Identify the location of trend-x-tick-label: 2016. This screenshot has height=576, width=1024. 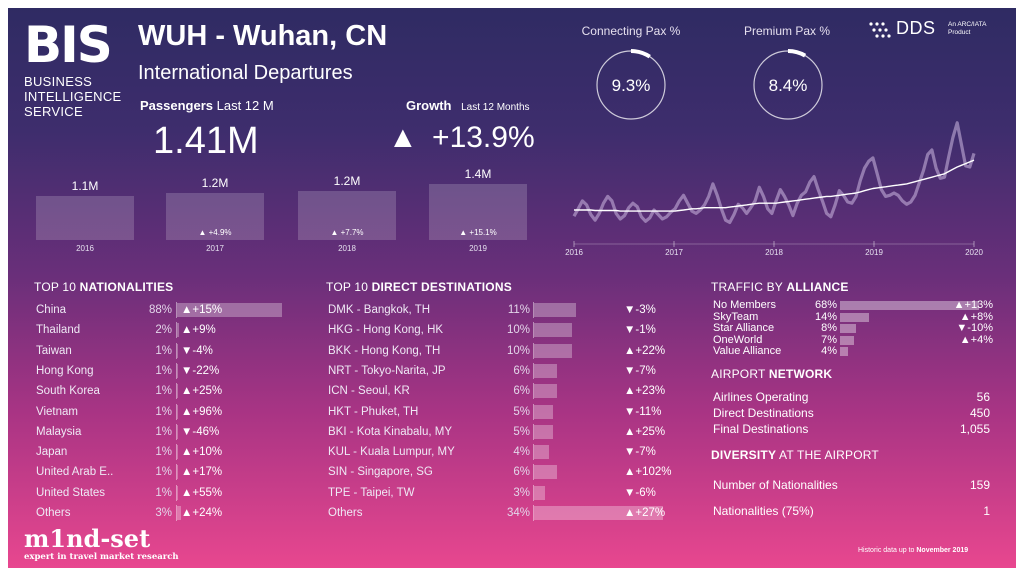
(574, 252).